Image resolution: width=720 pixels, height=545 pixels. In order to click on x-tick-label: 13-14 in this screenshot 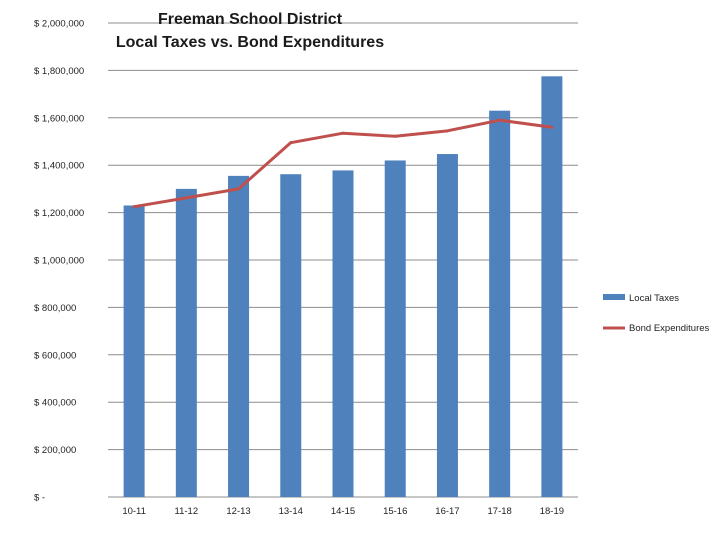, I will do `click(291, 511)`.